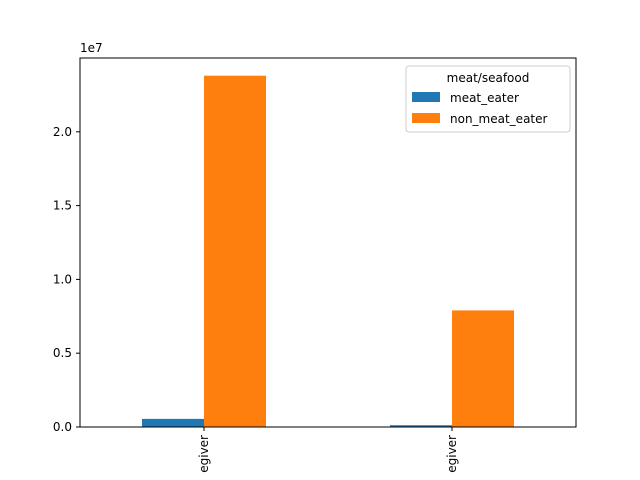  I want to click on y-axis: 0.0 0.5 1.0 1.5 2.0, so click(66, 279).